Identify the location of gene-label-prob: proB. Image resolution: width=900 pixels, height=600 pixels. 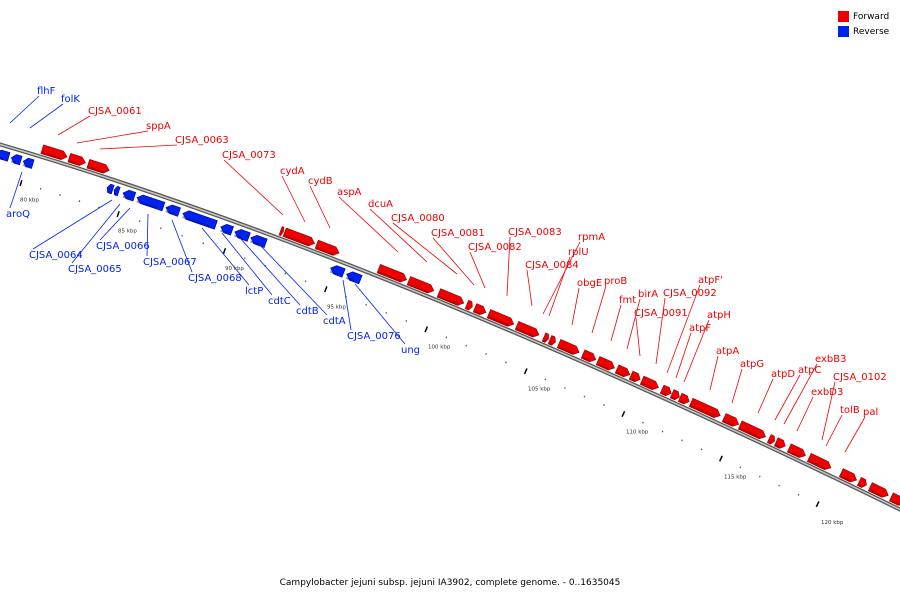
(615, 281).